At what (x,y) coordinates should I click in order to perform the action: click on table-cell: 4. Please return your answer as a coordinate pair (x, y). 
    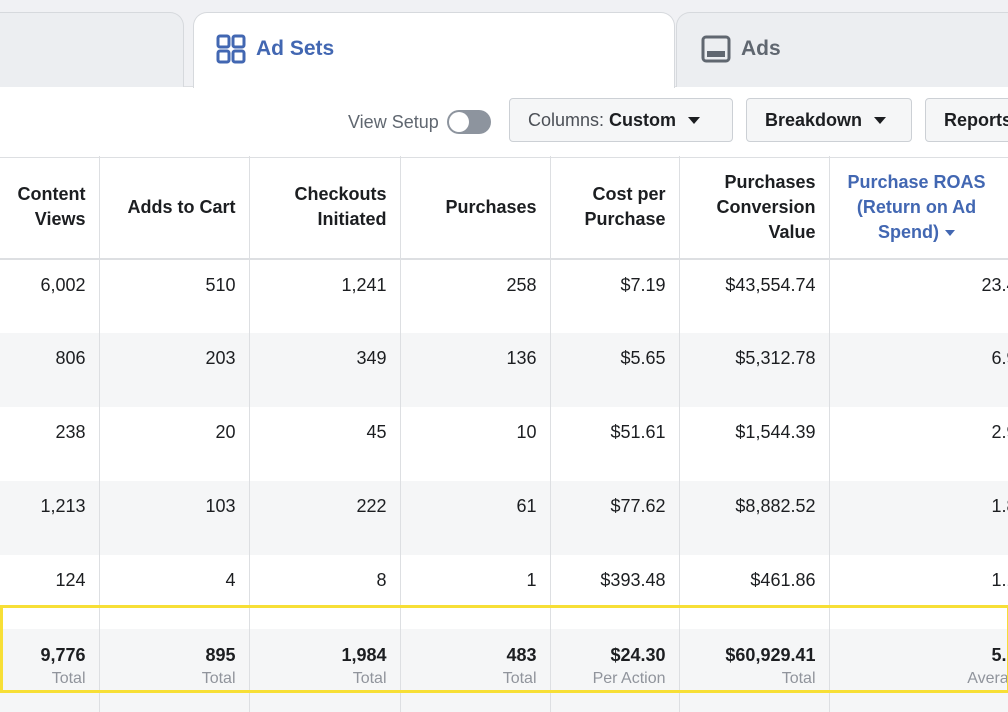
    Looking at the image, I should click on (174, 592).